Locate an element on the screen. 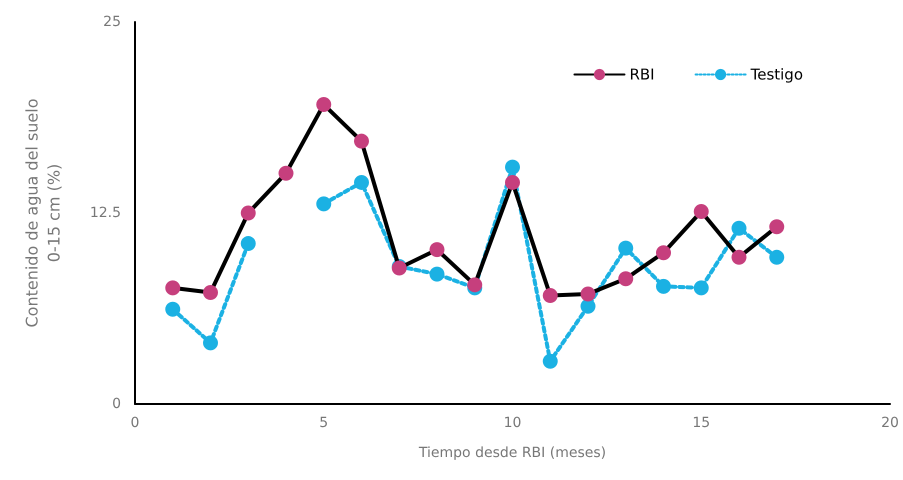 The width and height of the screenshot is (903, 480). x-axis-title: Tiempo desde RBI (meses) is located at coordinates (512, 453).